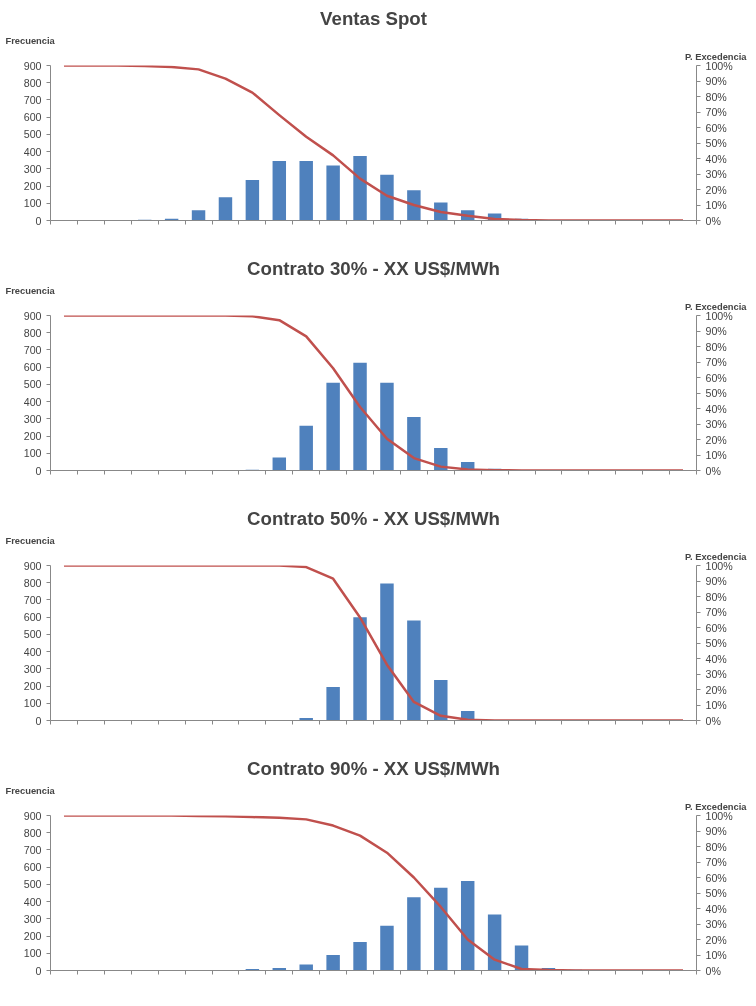 The width and height of the screenshot is (756, 1006). What do you see at coordinates (373, 768) in the screenshot?
I see `chart-title: Contrato 90% - XX US$/MWh` at bounding box center [373, 768].